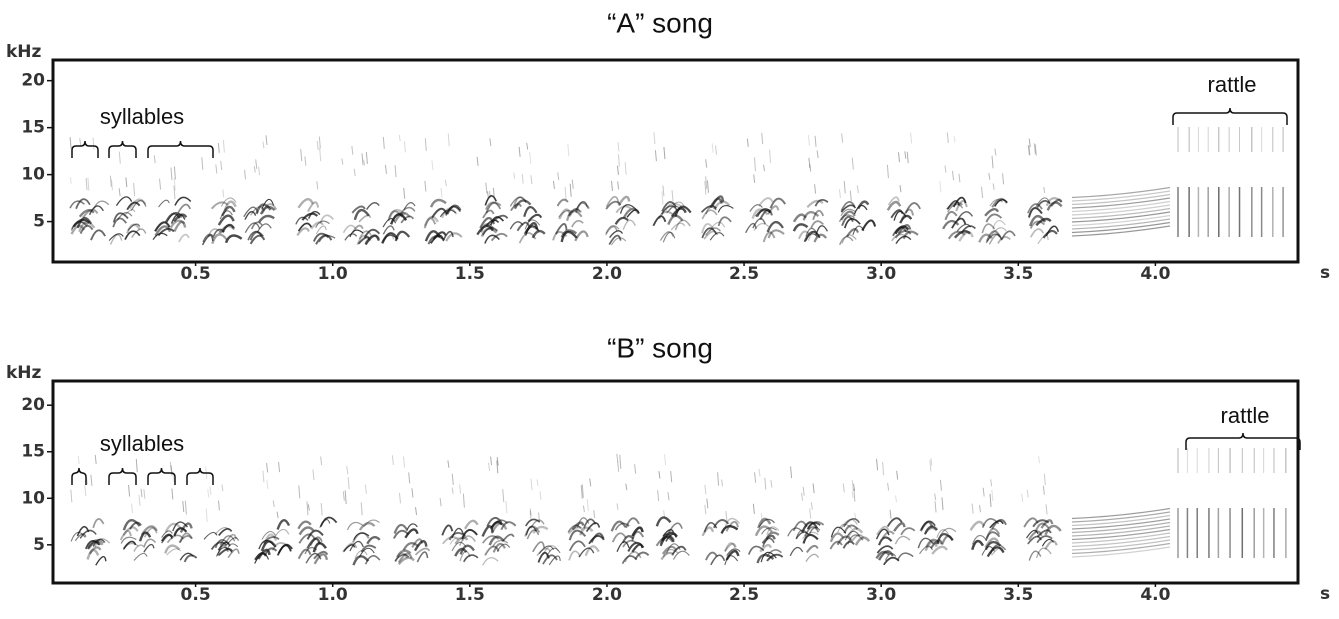 The image size is (1339, 619). Describe the element at coordinates (881, 274) in the screenshot. I see `x-tick-label: 3.0` at that location.